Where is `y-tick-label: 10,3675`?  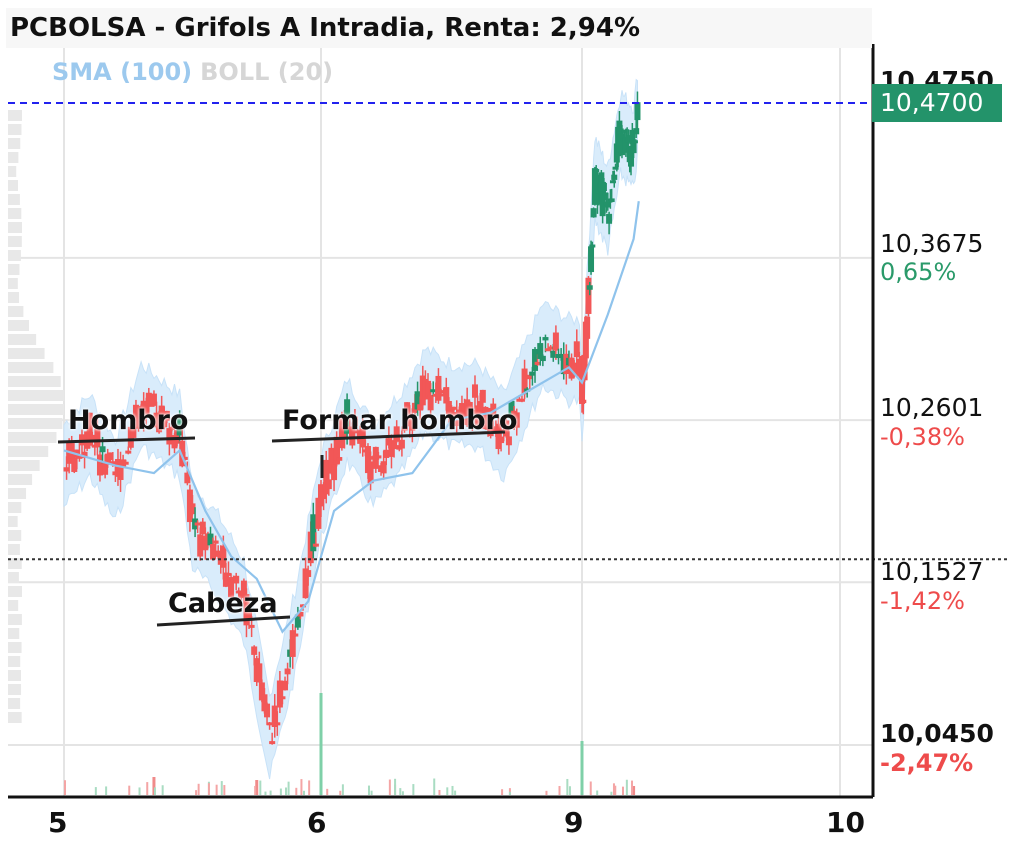 y-tick-label: 10,3675 is located at coordinates (932, 243).